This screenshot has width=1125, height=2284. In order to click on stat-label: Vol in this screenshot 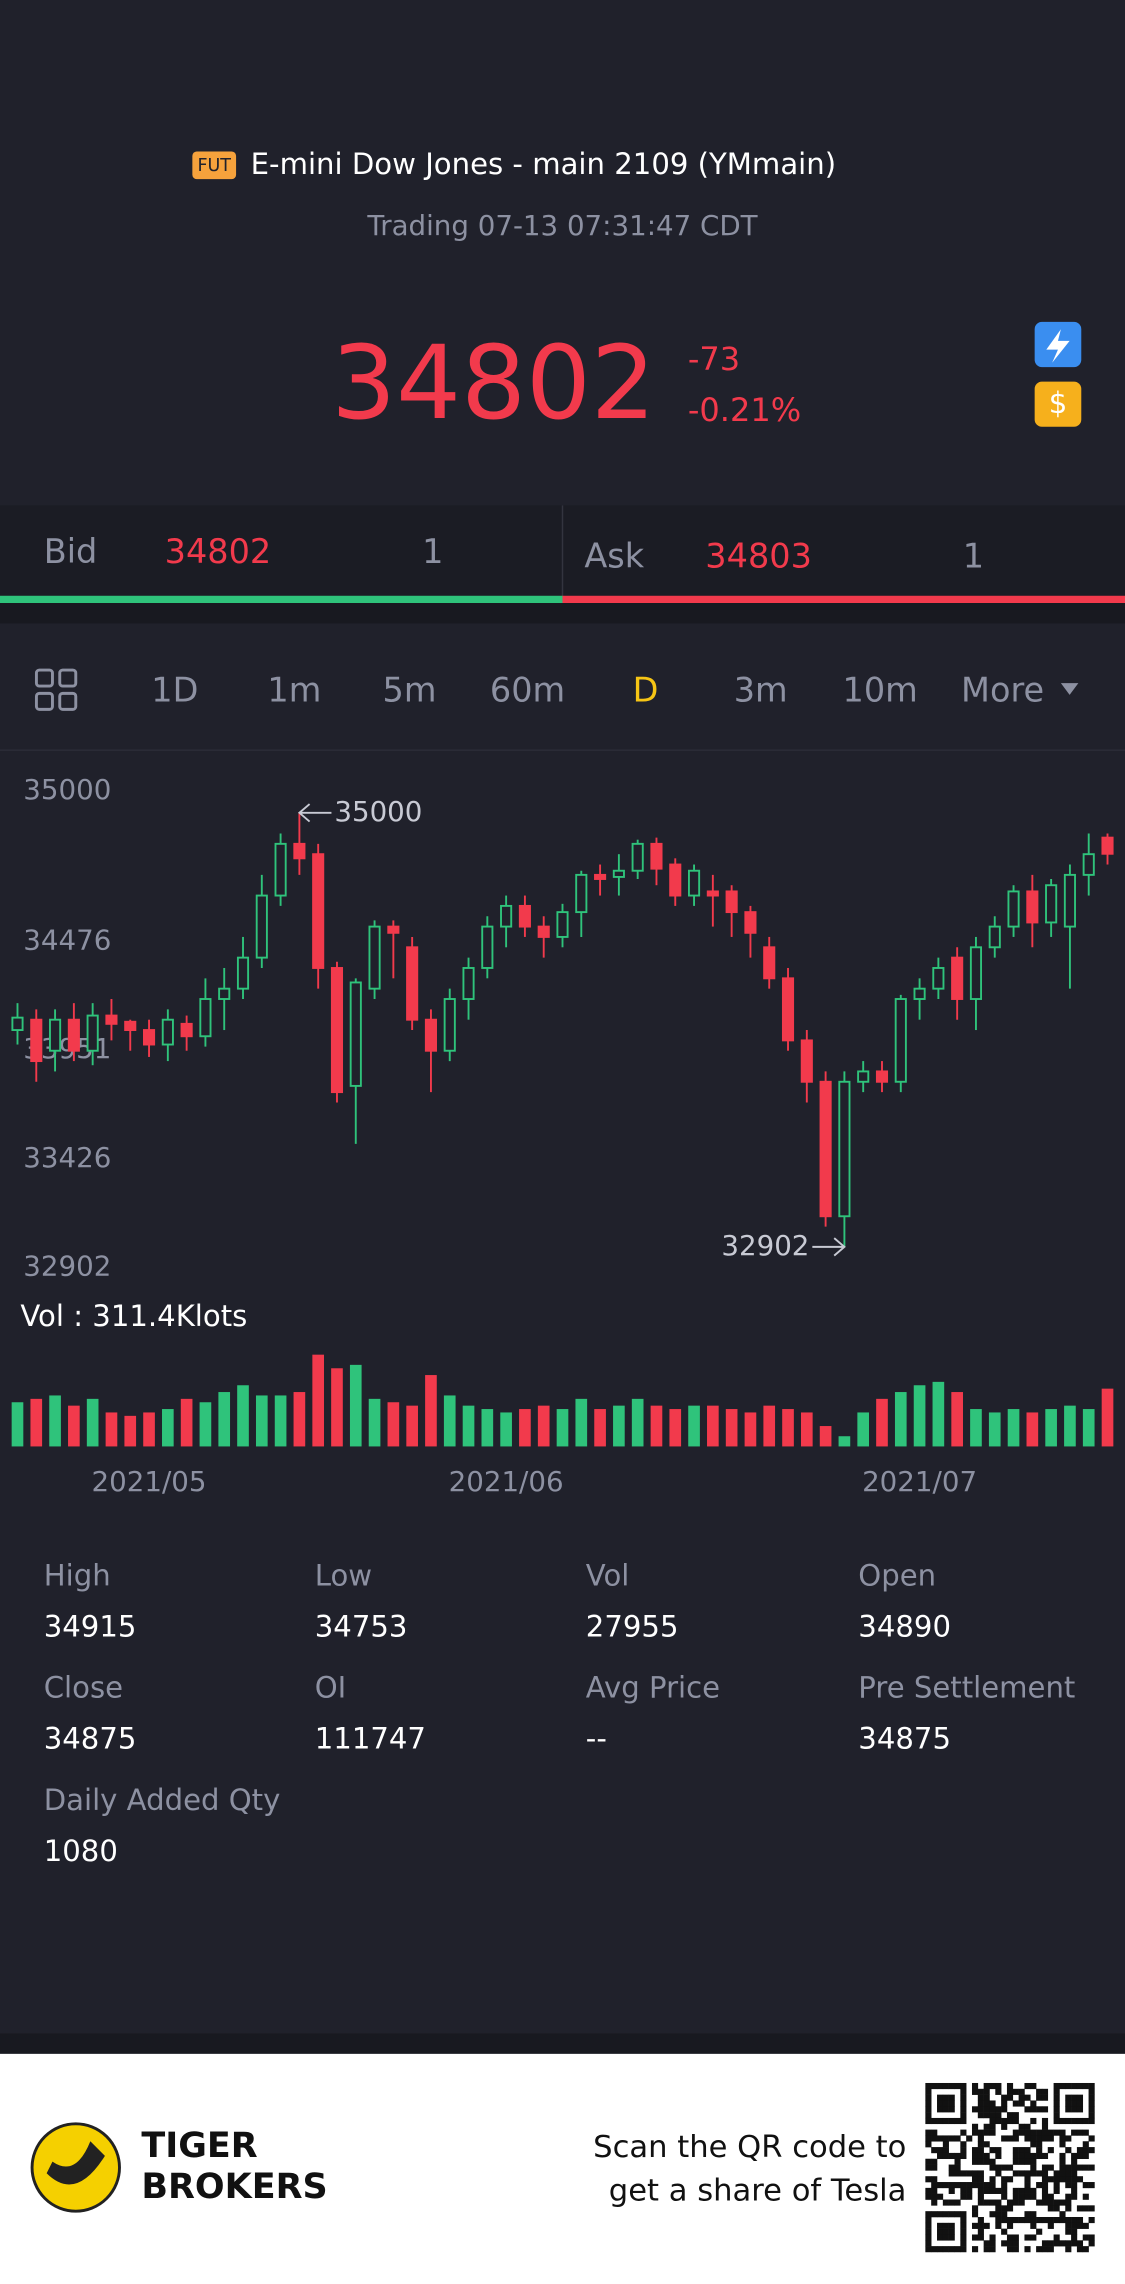, I will do `click(608, 1576)`.